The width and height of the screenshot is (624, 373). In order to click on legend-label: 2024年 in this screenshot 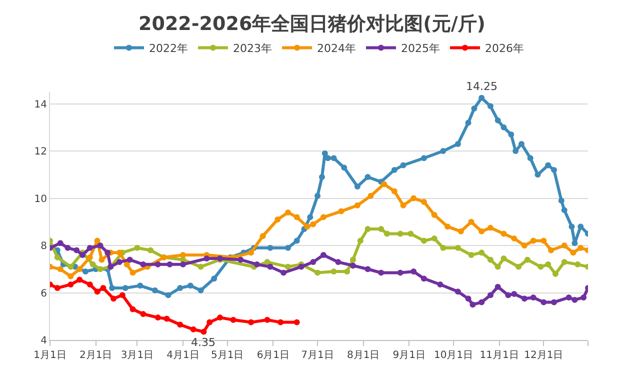, I will do `click(336, 49)`.